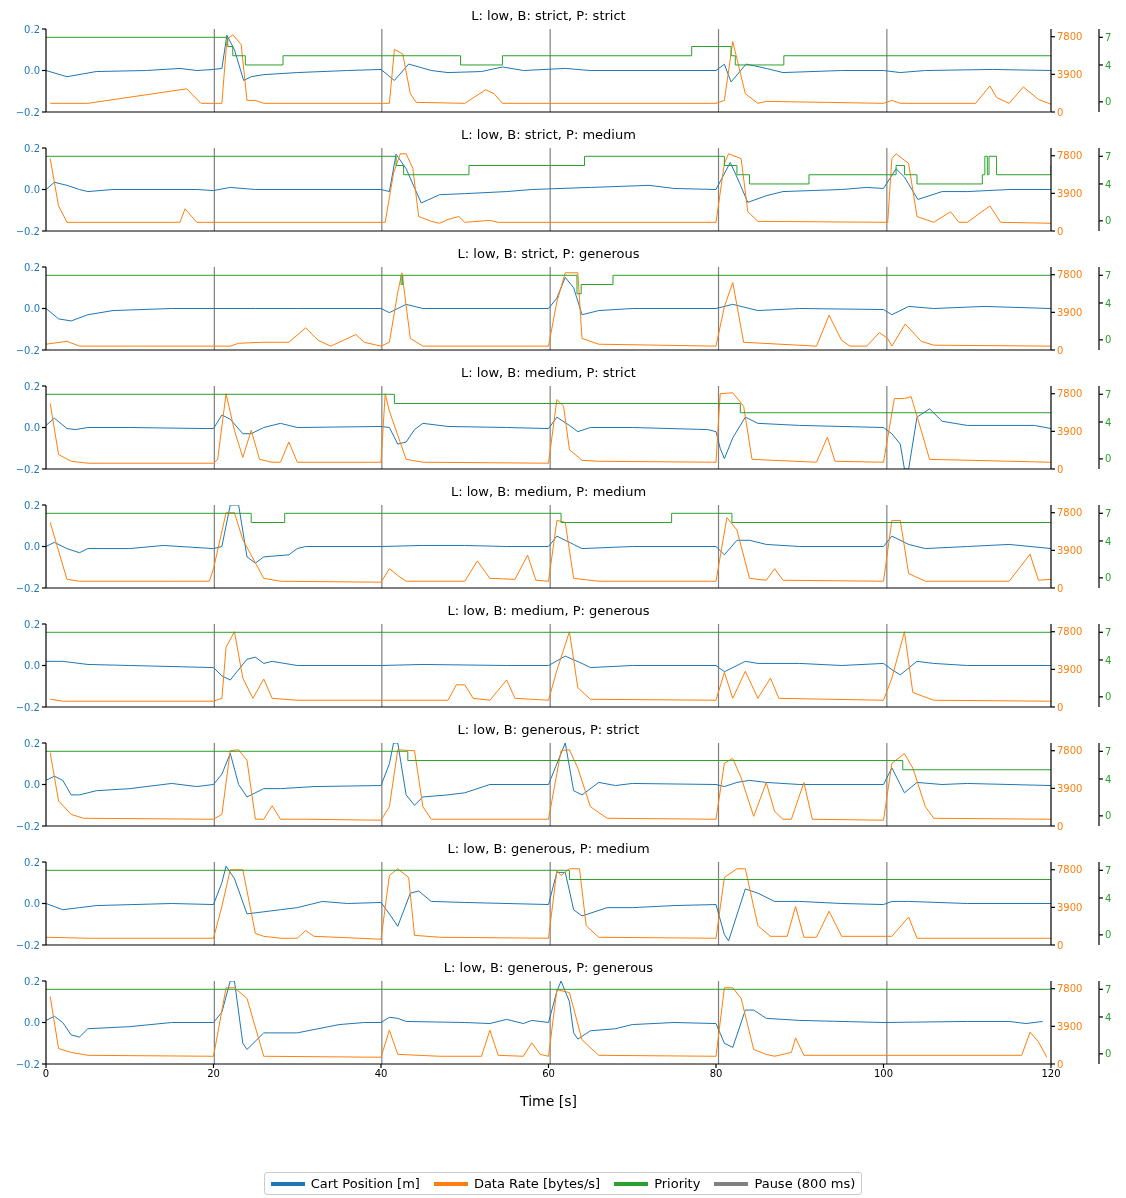 Image resolution: width=1126 pixels, height=1198 pixels. What do you see at coordinates (548, 730) in the screenshot?
I see `chart-title: L: low, B: generous, P: strict` at bounding box center [548, 730].